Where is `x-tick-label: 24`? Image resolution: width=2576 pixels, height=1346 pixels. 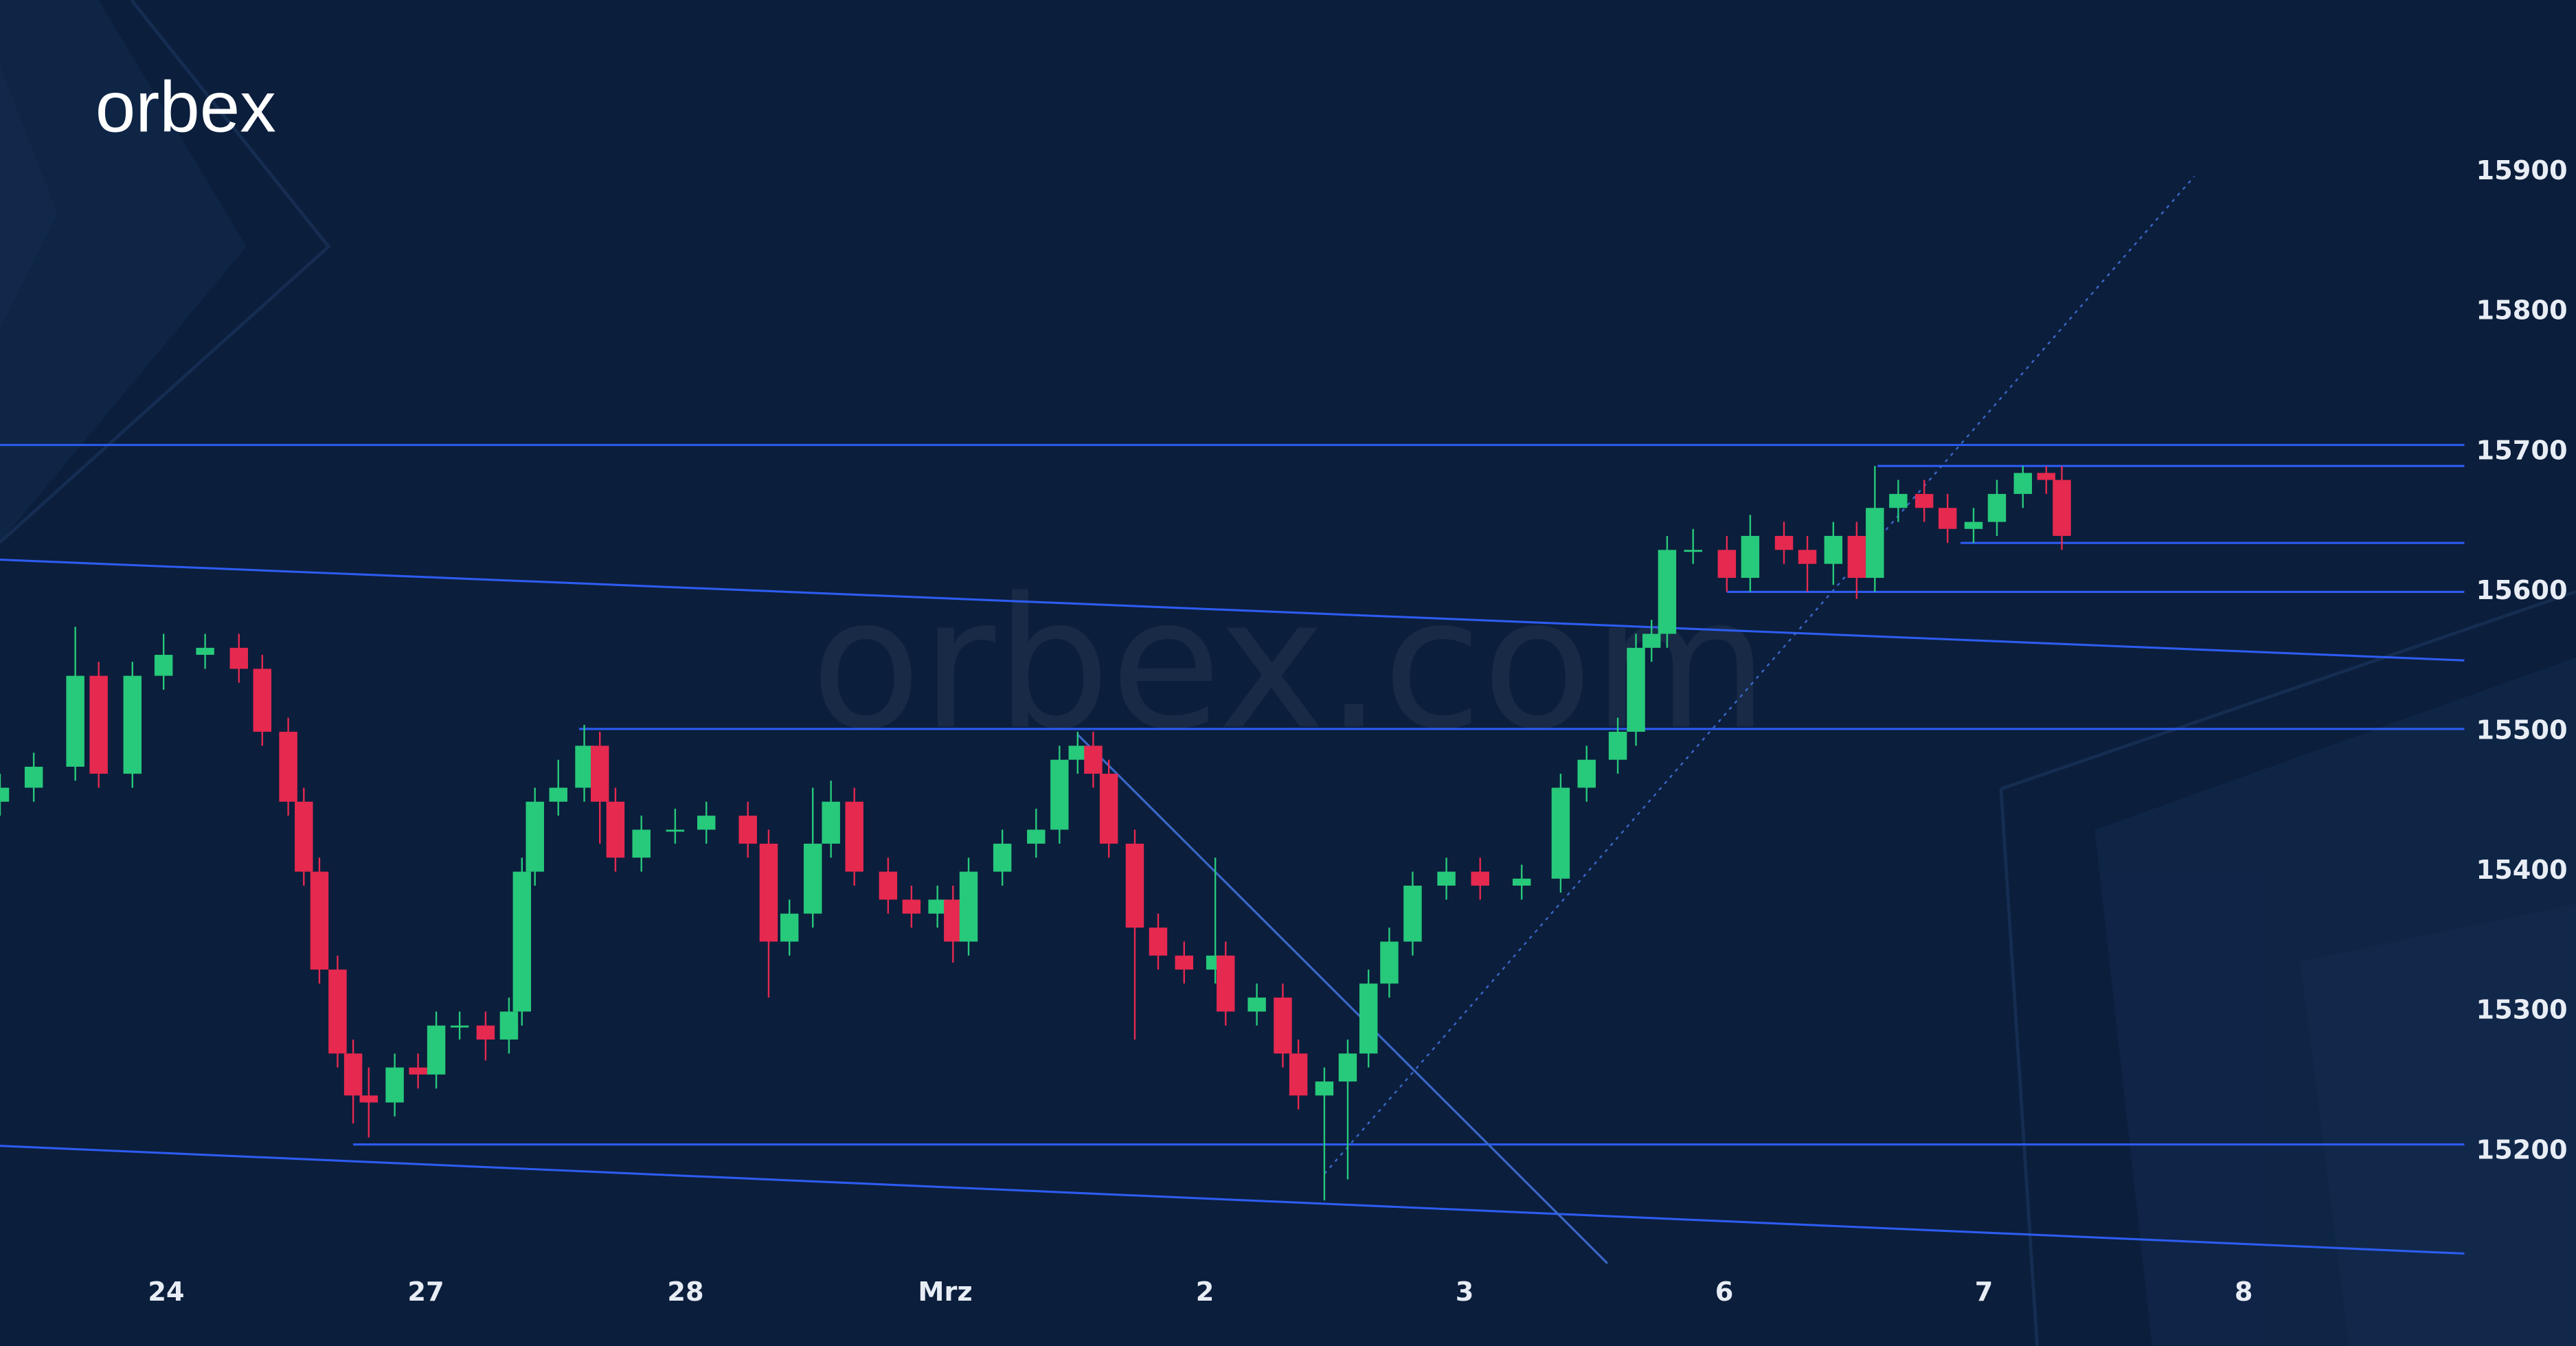
x-tick-label: 24 is located at coordinates (166, 1292).